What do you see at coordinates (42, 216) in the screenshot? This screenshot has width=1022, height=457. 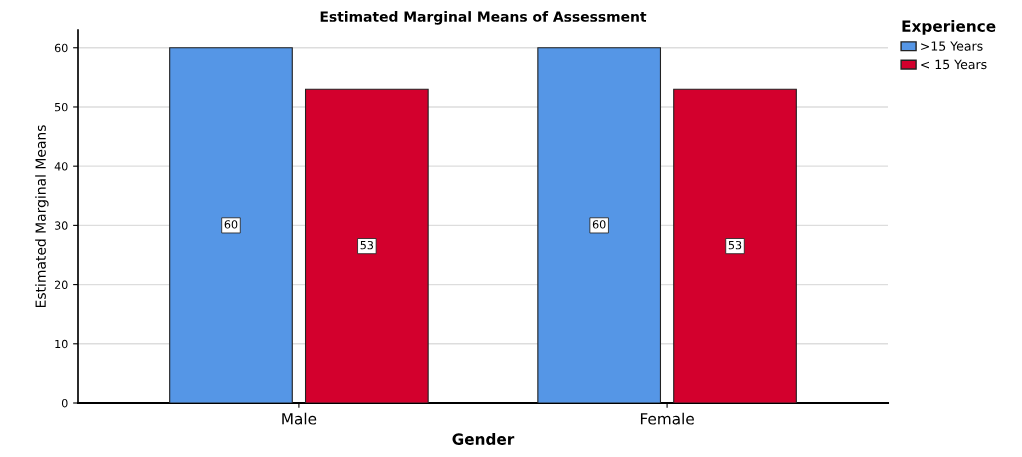 I see `y-axis-title: Estimated Marginal Means` at bounding box center [42, 216].